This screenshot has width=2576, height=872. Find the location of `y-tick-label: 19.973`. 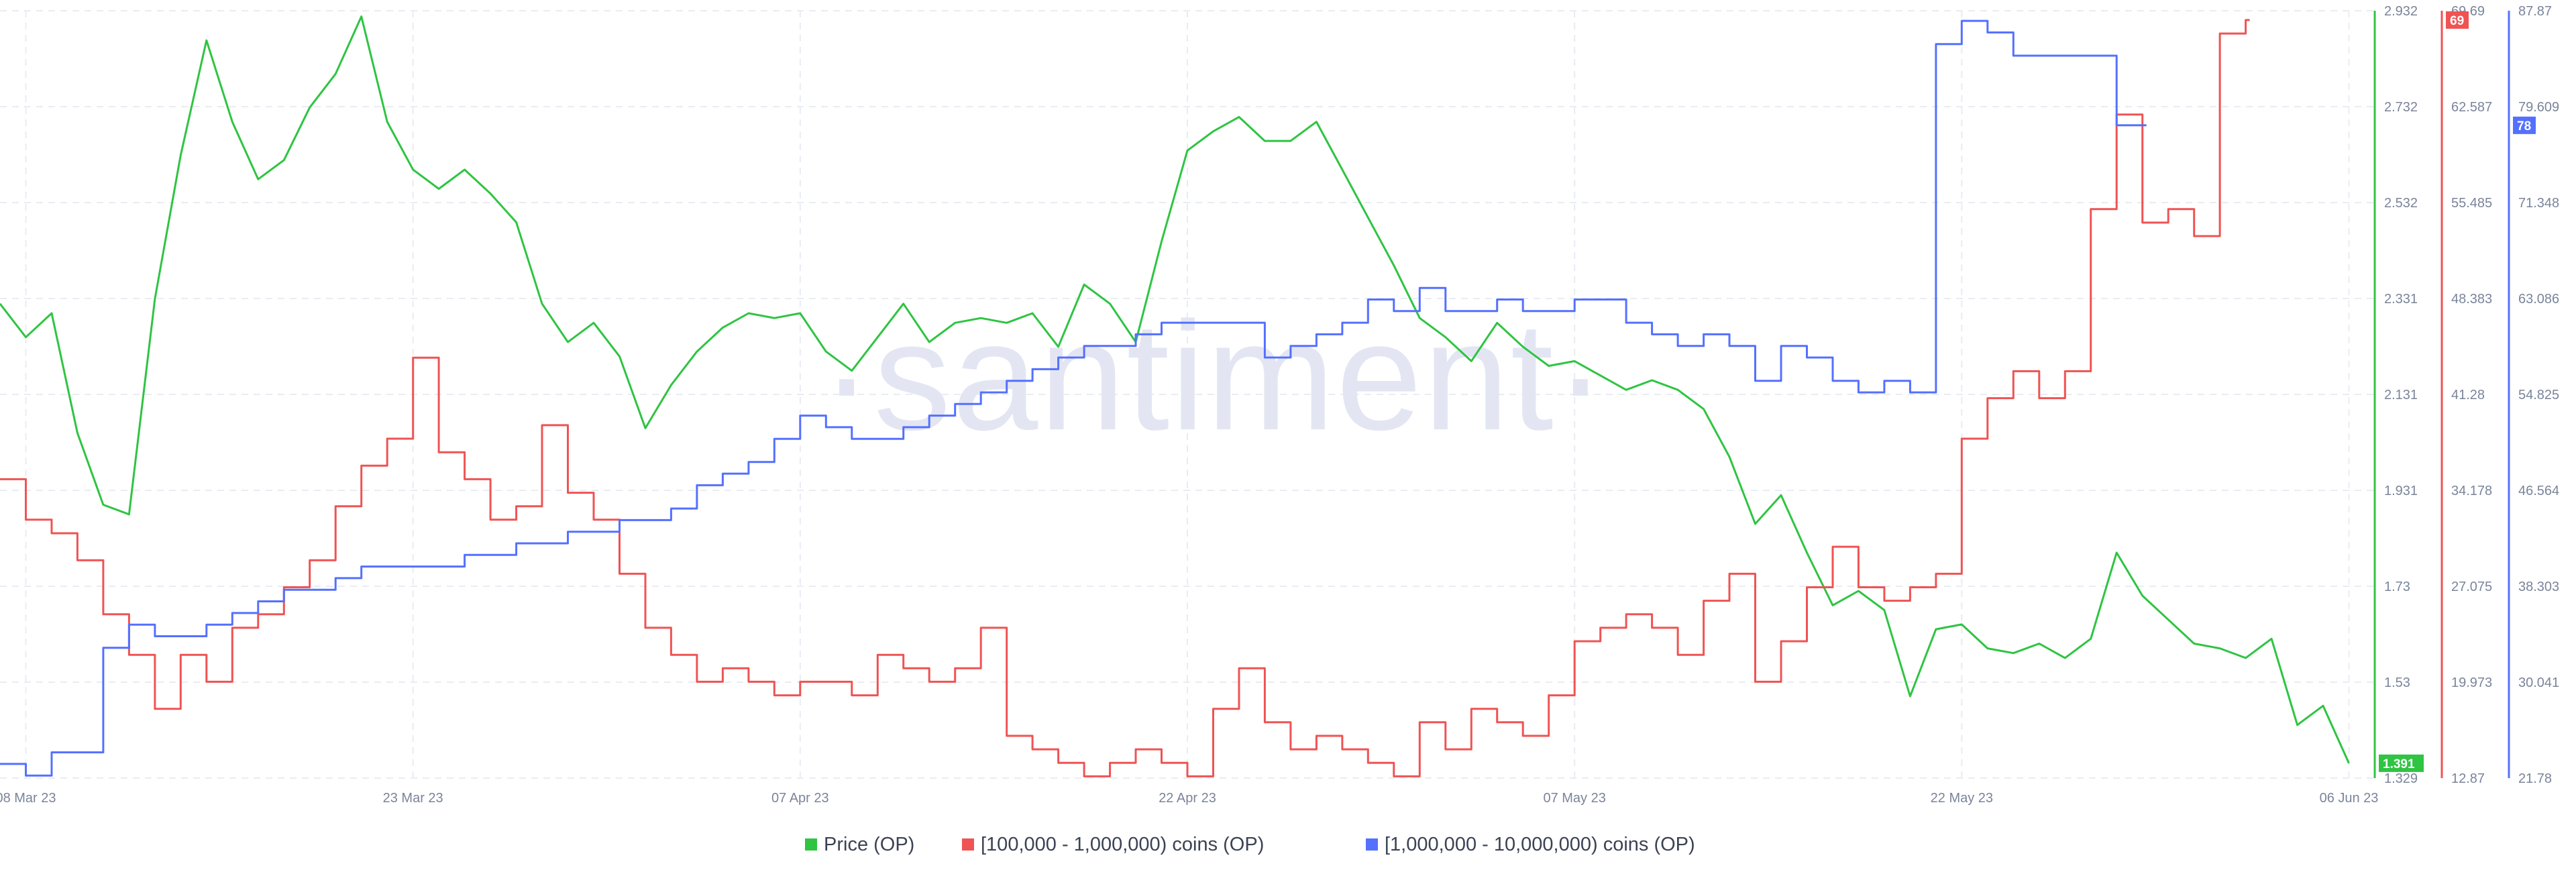

y-tick-label: 19.973 is located at coordinates (2471, 682).